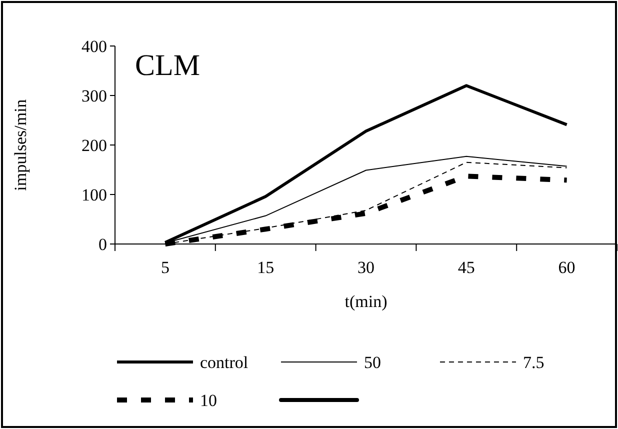  Describe the element at coordinates (94, 194) in the screenshot. I see `y-tick-label: 100` at that location.